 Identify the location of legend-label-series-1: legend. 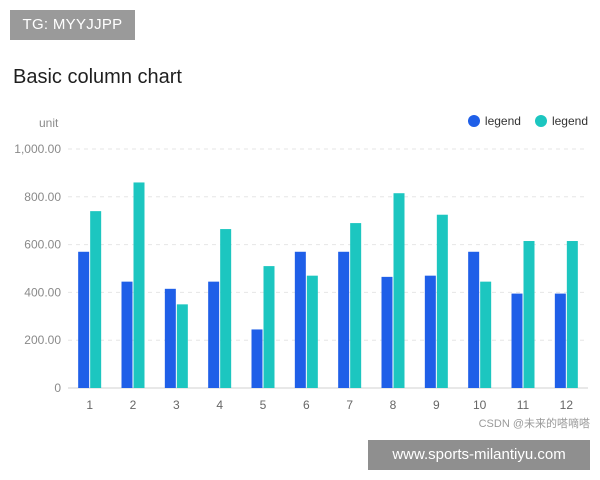
(502, 121).